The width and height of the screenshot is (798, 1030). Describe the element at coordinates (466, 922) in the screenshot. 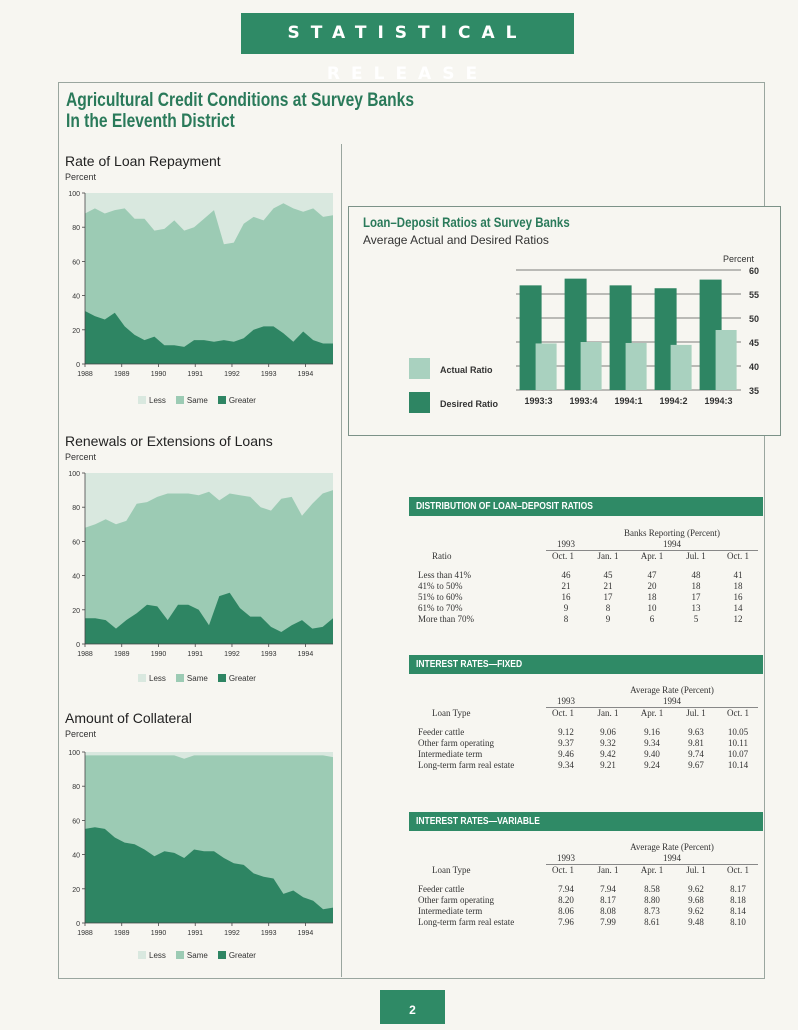

I see `row-label: Long-term farm real estate` at that location.